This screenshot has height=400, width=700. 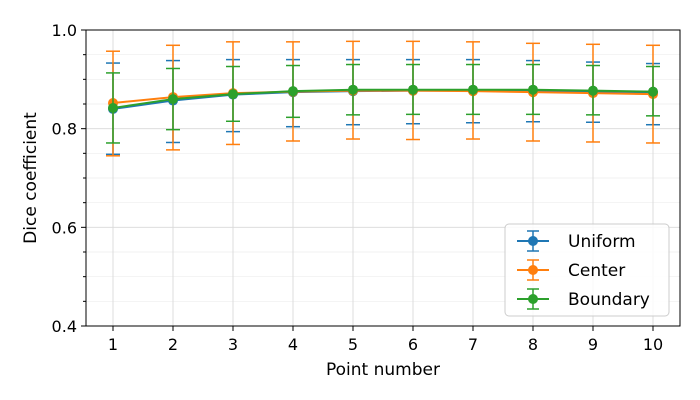 What do you see at coordinates (533, 344) in the screenshot?
I see `x-tick-label: 8` at bounding box center [533, 344].